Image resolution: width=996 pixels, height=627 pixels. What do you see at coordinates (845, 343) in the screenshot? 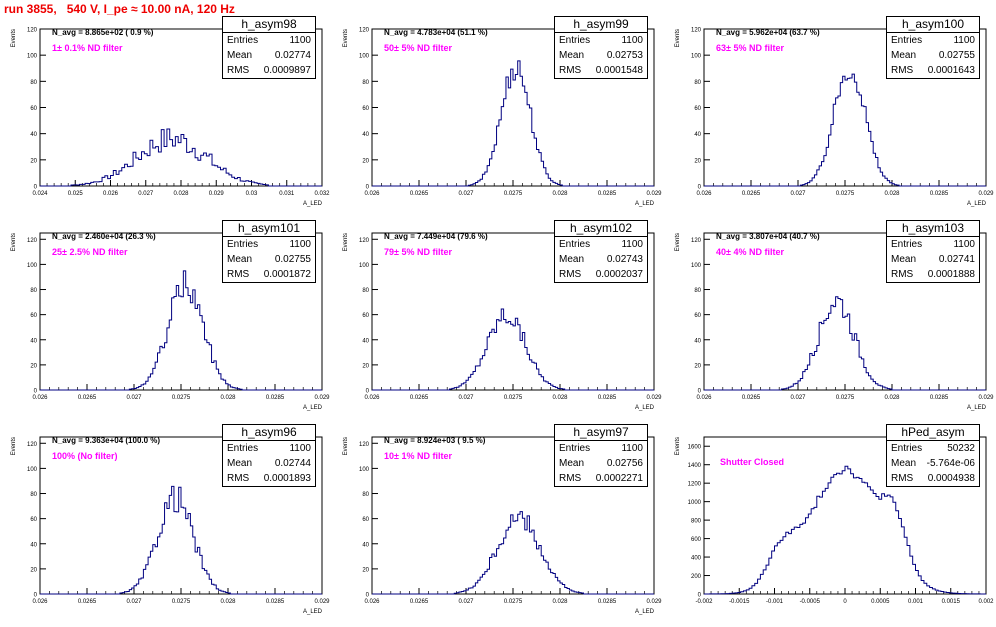
I see `histogram-line-h_asym103` at bounding box center [845, 343].